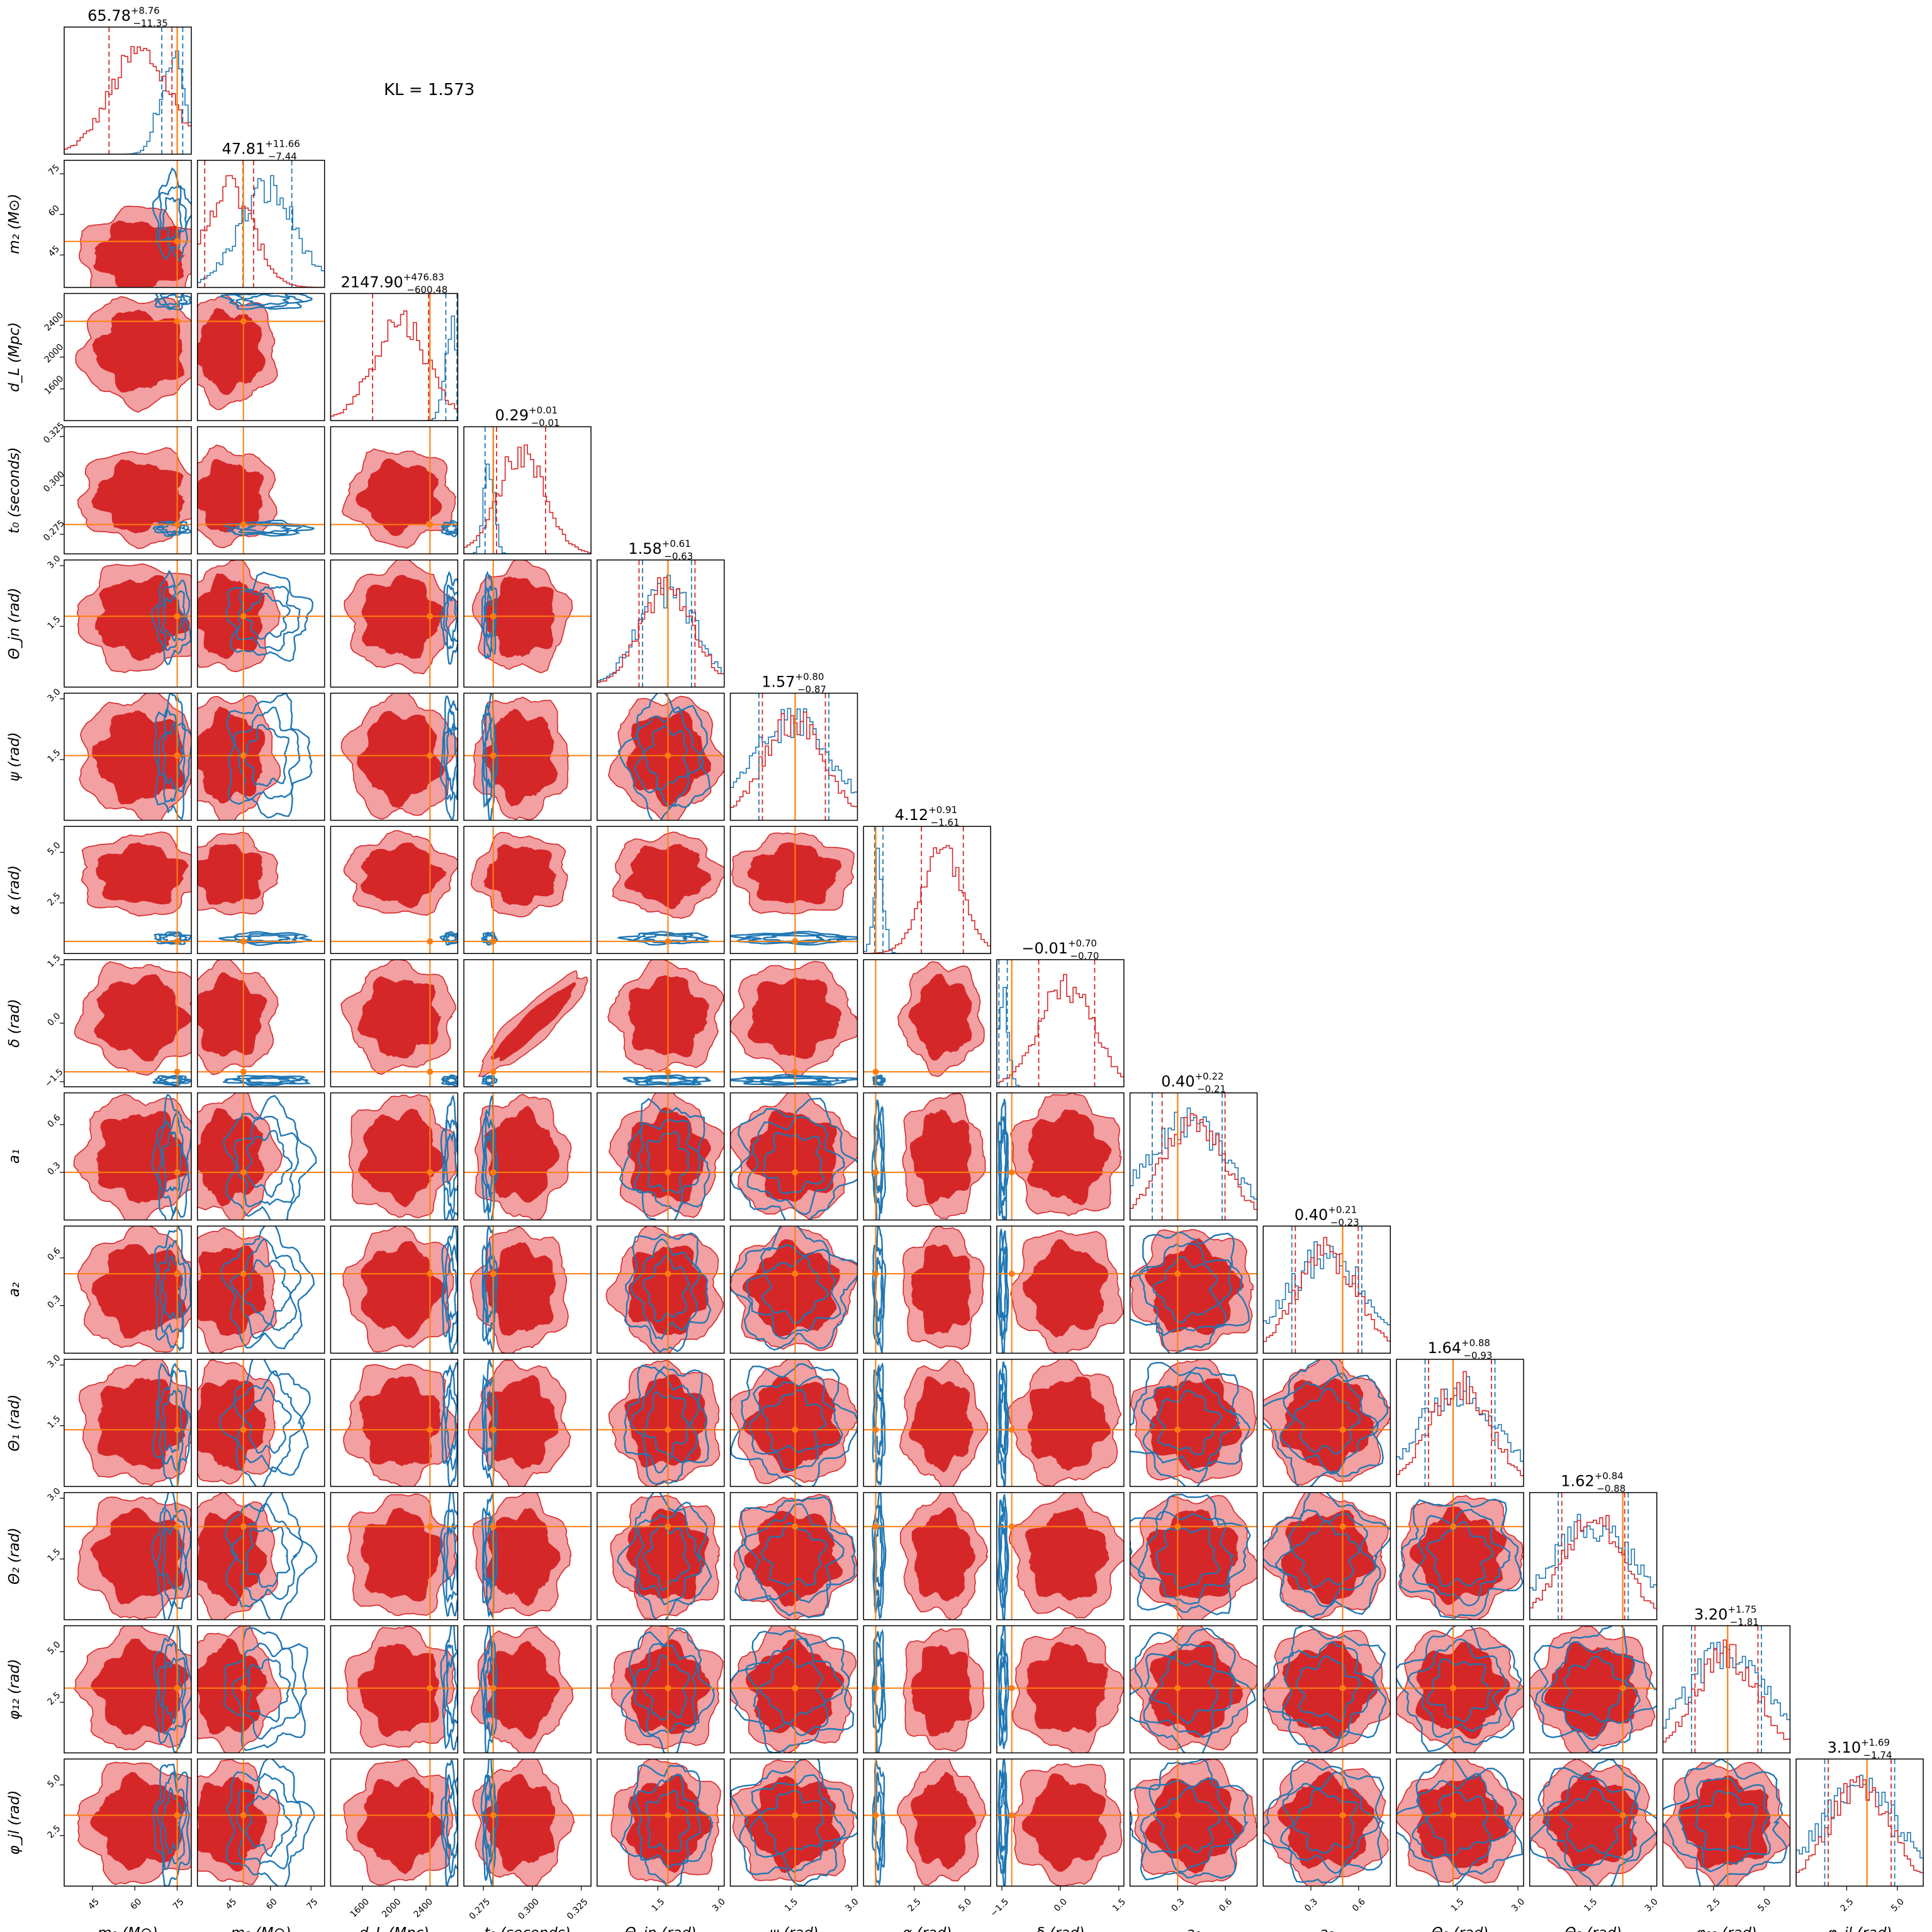  What do you see at coordinates (53, 1019) in the screenshot?
I see `y-tick-label: 0.0` at bounding box center [53, 1019].